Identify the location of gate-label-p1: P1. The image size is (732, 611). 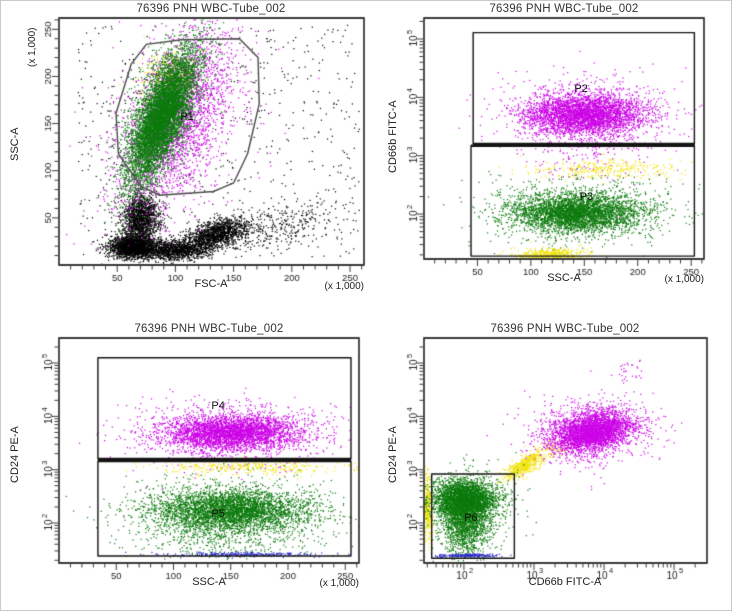
(187, 116).